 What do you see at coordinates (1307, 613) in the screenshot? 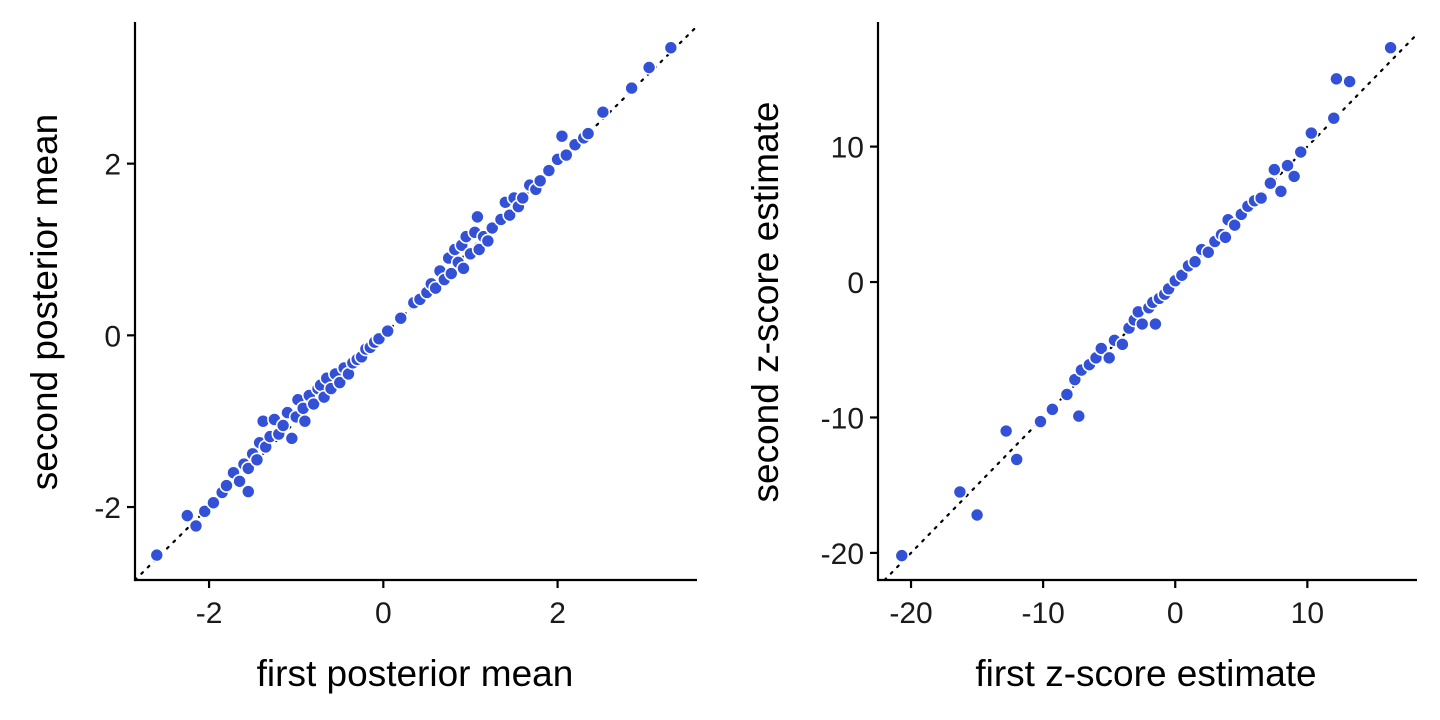
I see `x-tick-label: 10` at bounding box center [1307, 613].